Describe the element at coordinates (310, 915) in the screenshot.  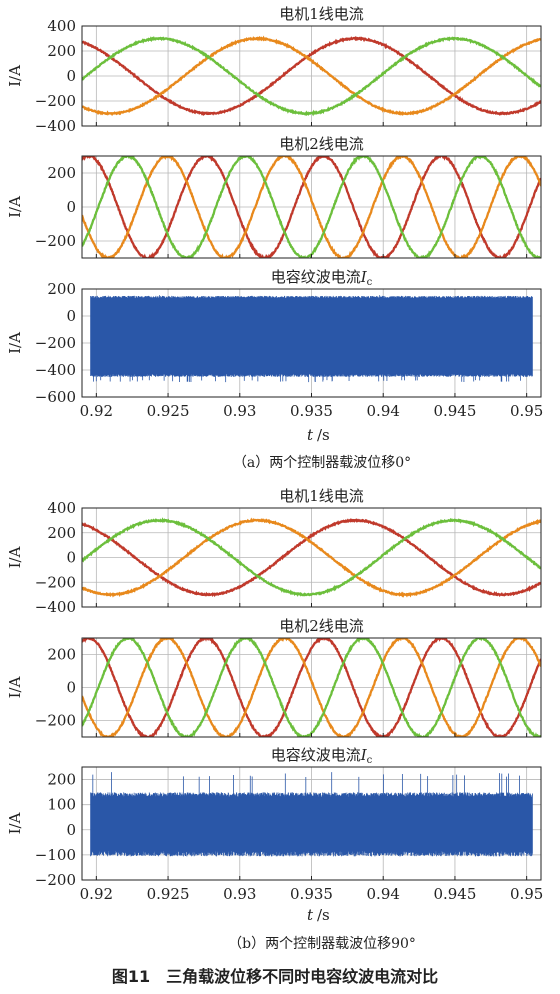
I see `x-axis-label-b: t` at that location.